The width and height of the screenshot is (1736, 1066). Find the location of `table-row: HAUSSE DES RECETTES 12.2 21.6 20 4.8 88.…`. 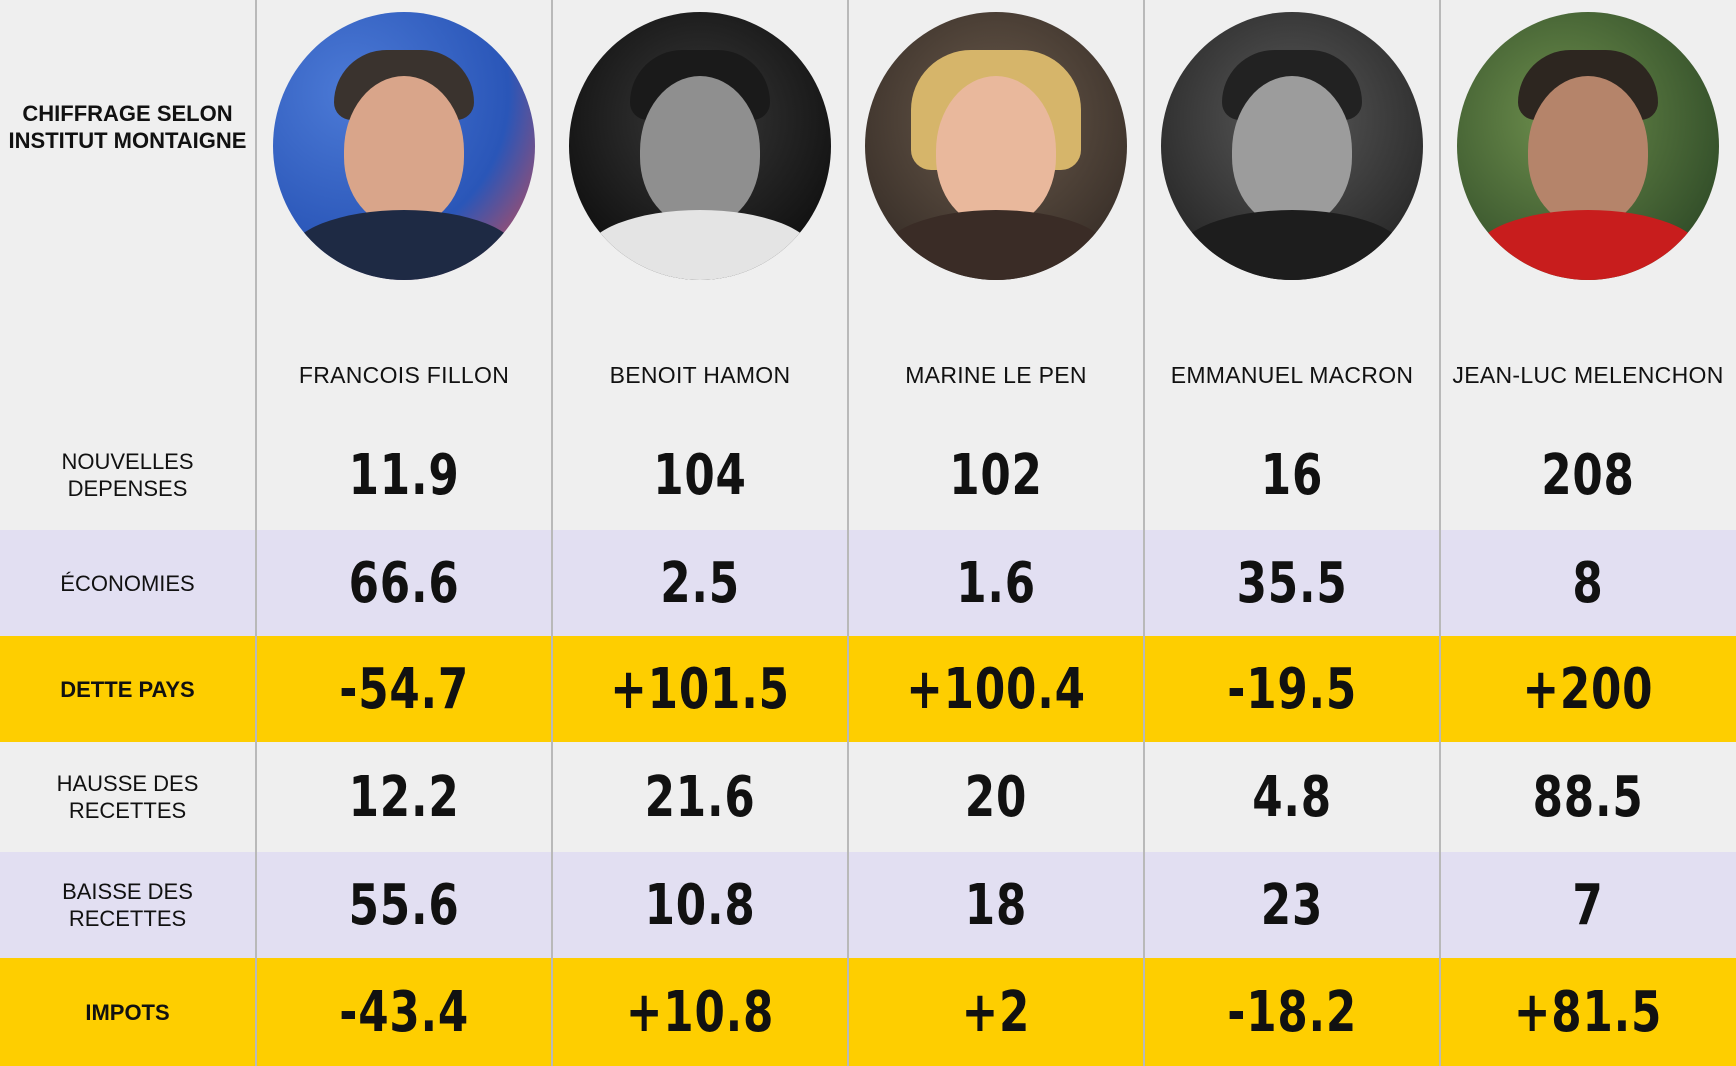

table-row: HAUSSE DES RECETTES 12.2 21.6 20 4.8 88.… is located at coordinates (868, 797).